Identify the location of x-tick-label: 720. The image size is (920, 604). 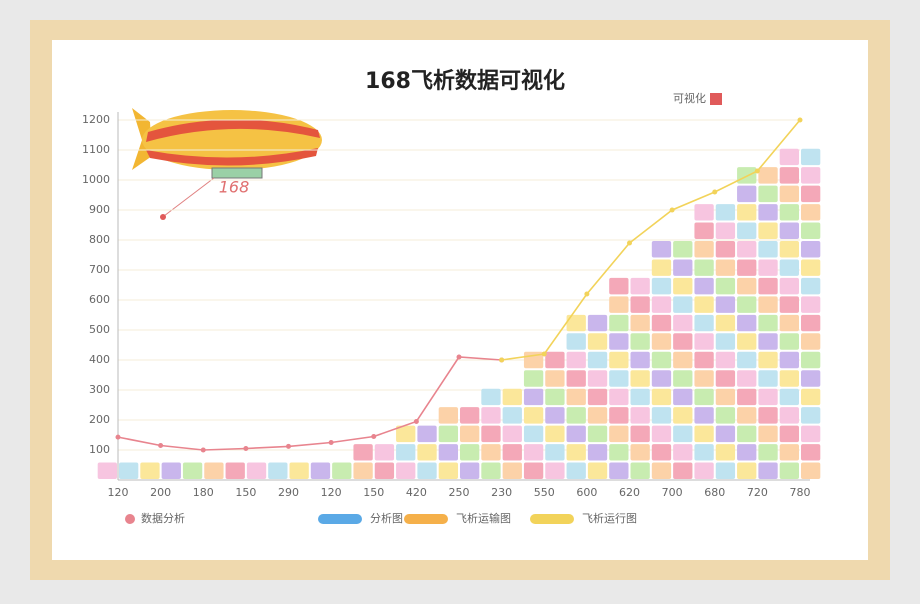
(757, 492).